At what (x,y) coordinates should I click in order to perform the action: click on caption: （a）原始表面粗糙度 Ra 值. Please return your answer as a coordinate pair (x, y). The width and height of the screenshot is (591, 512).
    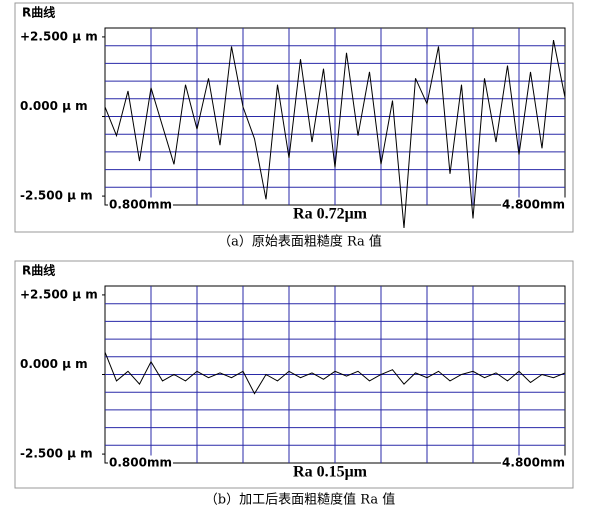
    Looking at the image, I should click on (300, 242).